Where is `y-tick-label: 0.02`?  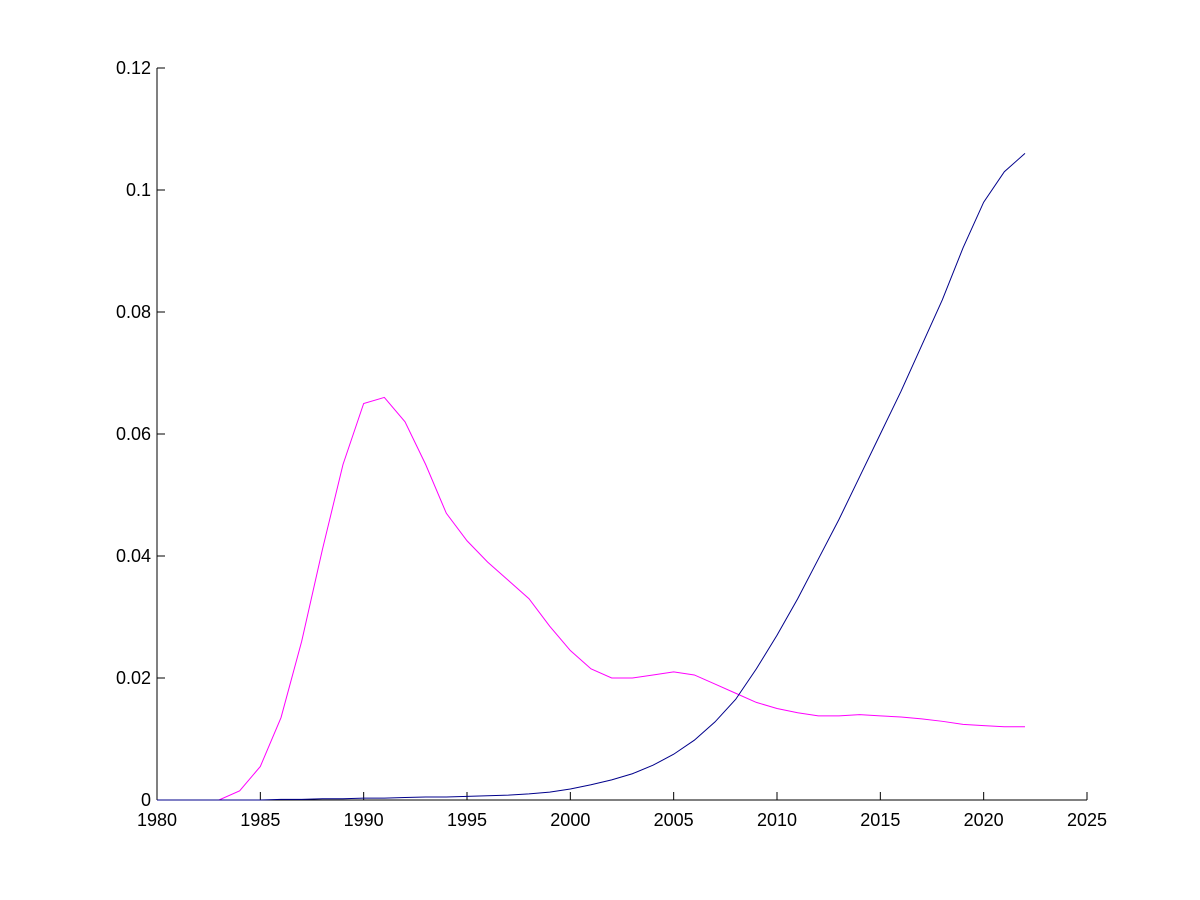 y-tick-label: 0.02 is located at coordinates (133, 678).